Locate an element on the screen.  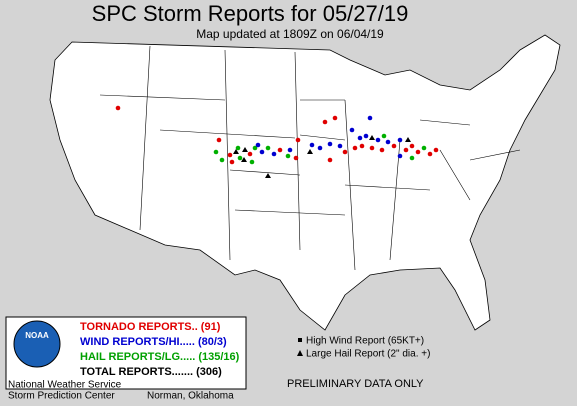
agency-center: Storm Prediction Center is located at coordinates (61, 396).